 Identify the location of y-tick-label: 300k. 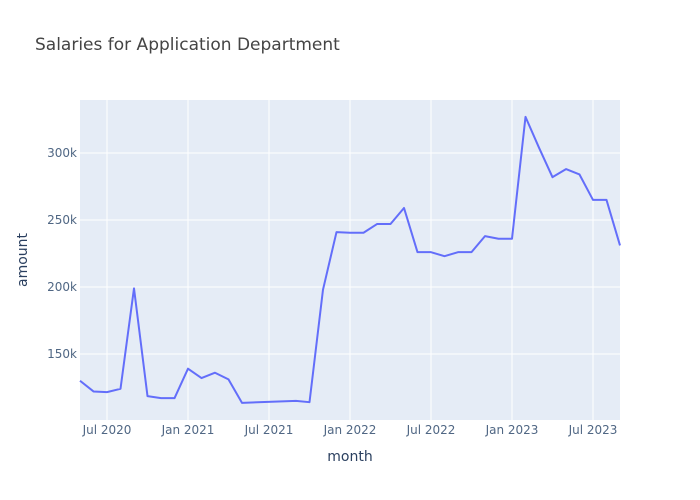
(62, 153).